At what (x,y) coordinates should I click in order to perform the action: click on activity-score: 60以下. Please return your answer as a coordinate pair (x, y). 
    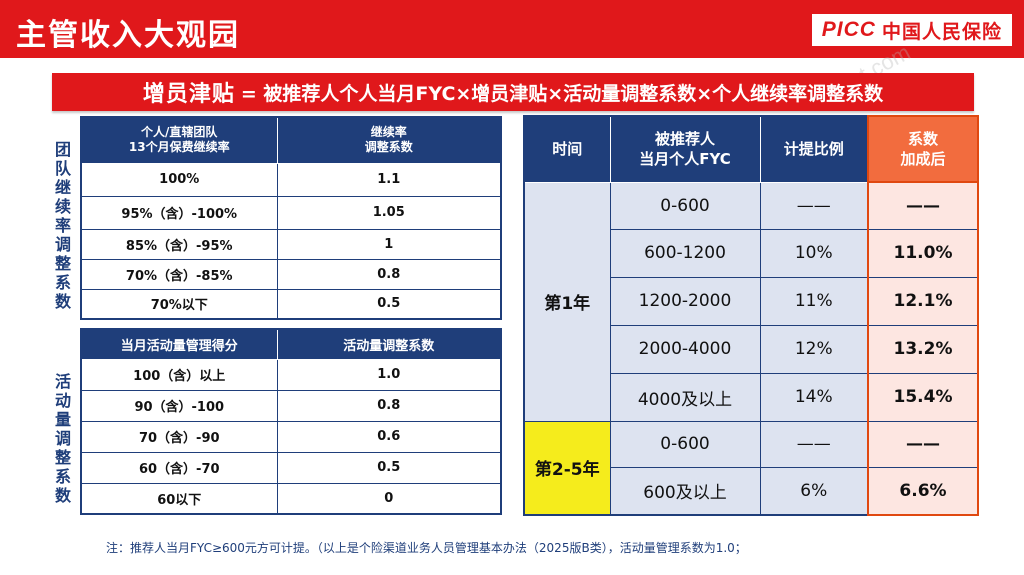
    Looking at the image, I should click on (179, 498).